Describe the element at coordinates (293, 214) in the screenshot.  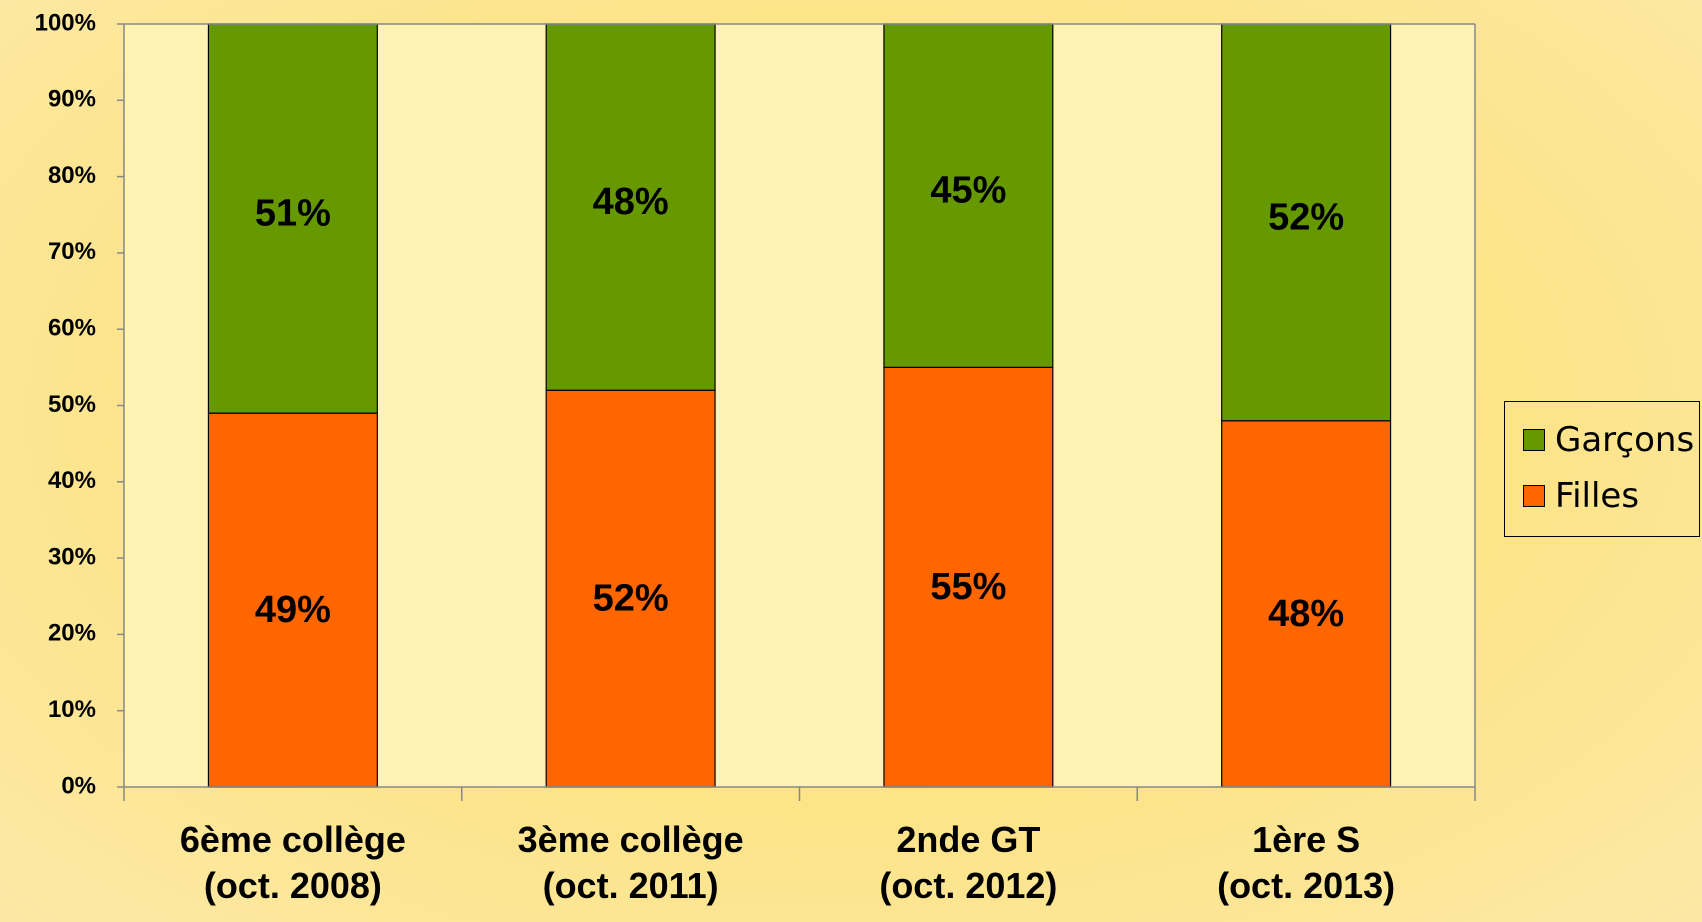
I see `data-label-garons-0: 51%` at that location.